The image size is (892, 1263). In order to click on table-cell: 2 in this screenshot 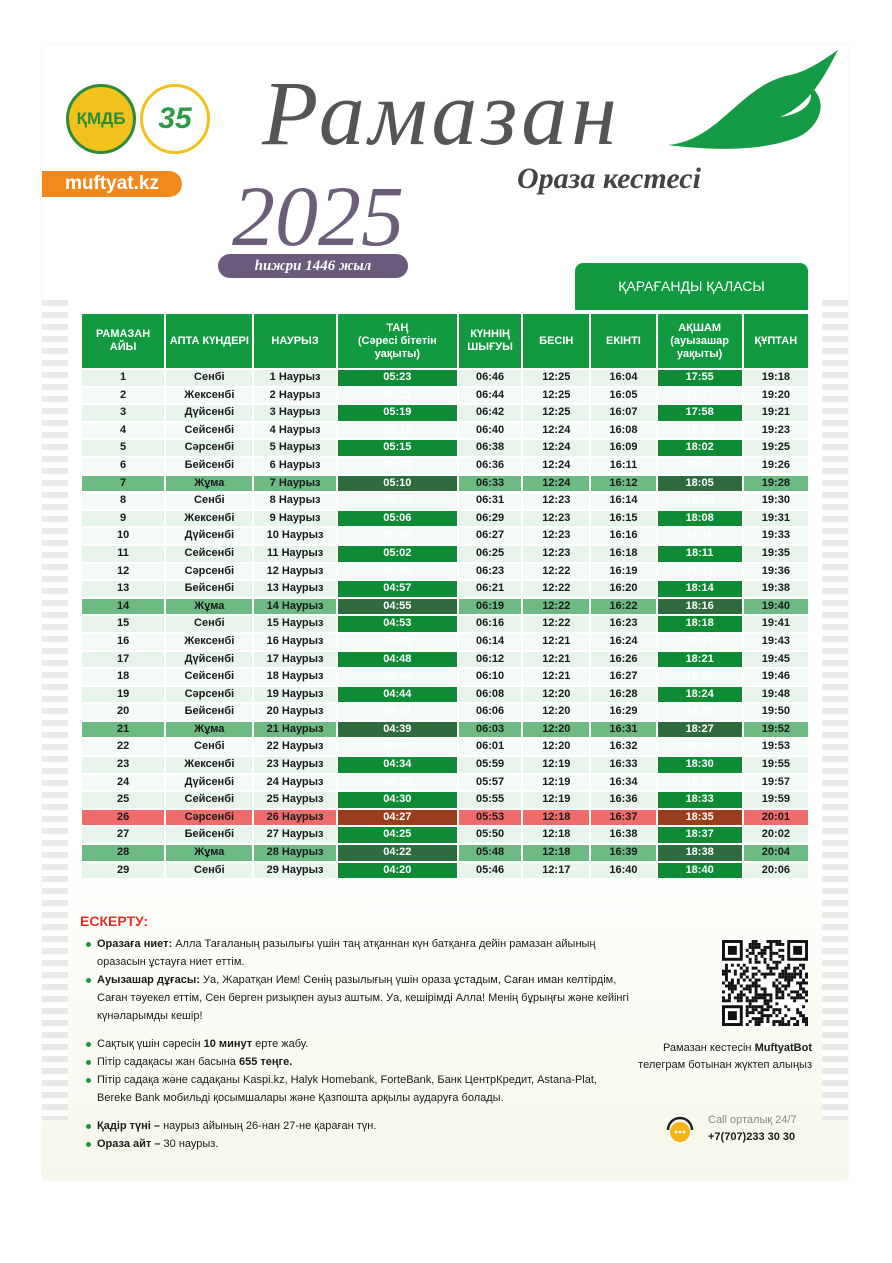, I will do `click(123, 395)`.